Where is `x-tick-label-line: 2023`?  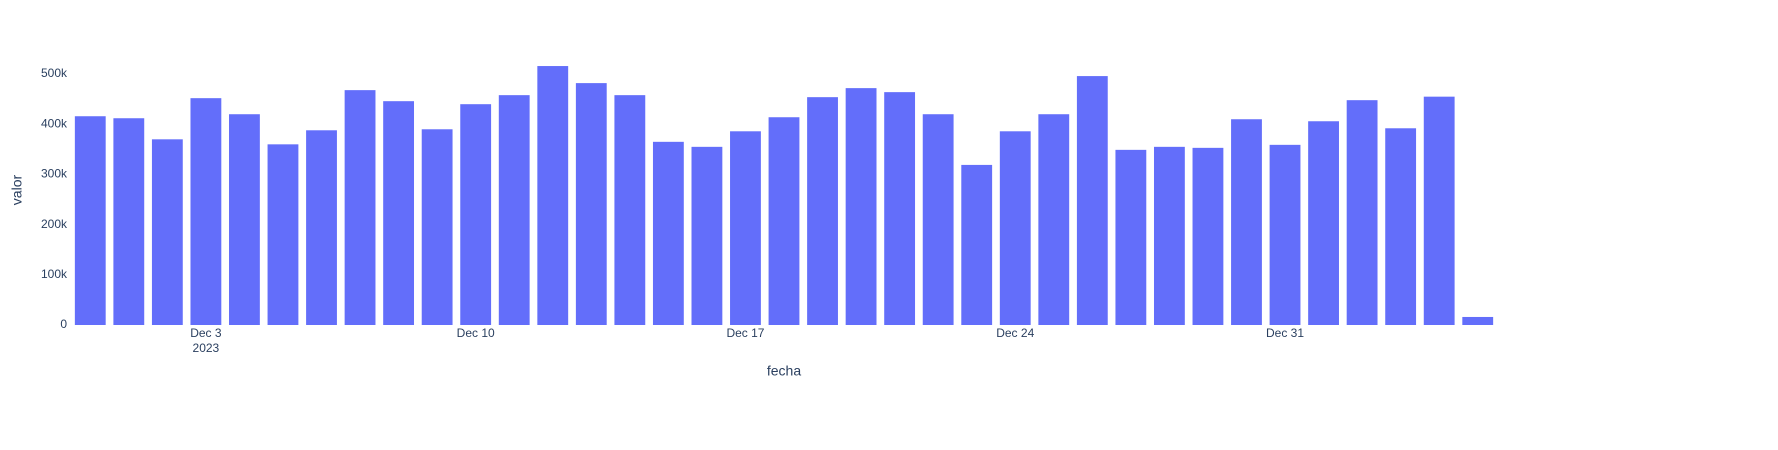
x-tick-label-line: 2023 is located at coordinates (206, 348).